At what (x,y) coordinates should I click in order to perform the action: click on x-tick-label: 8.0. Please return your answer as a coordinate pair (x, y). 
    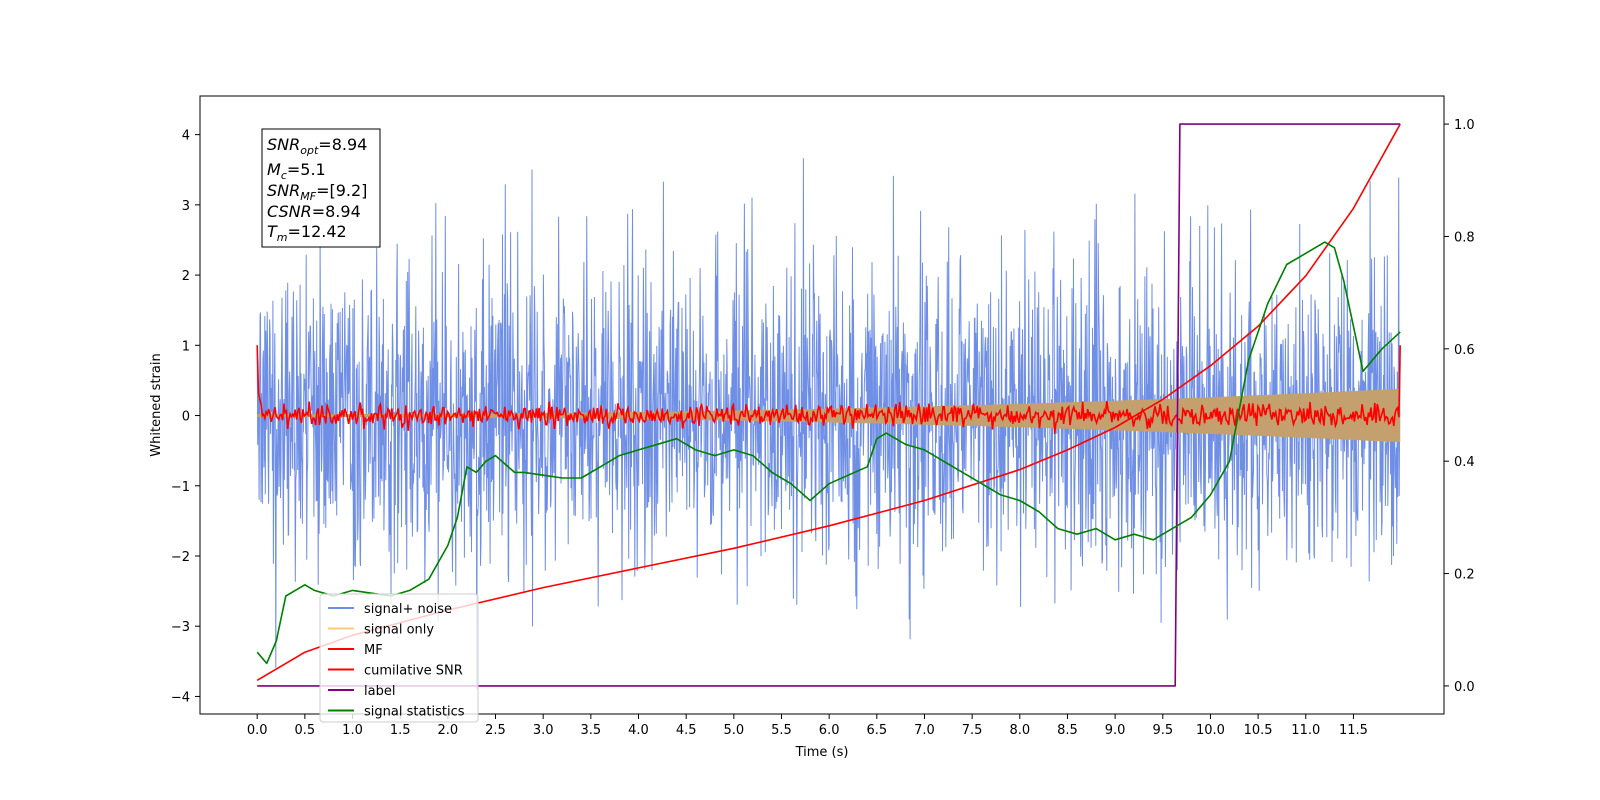
    Looking at the image, I should click on (1019, 730).